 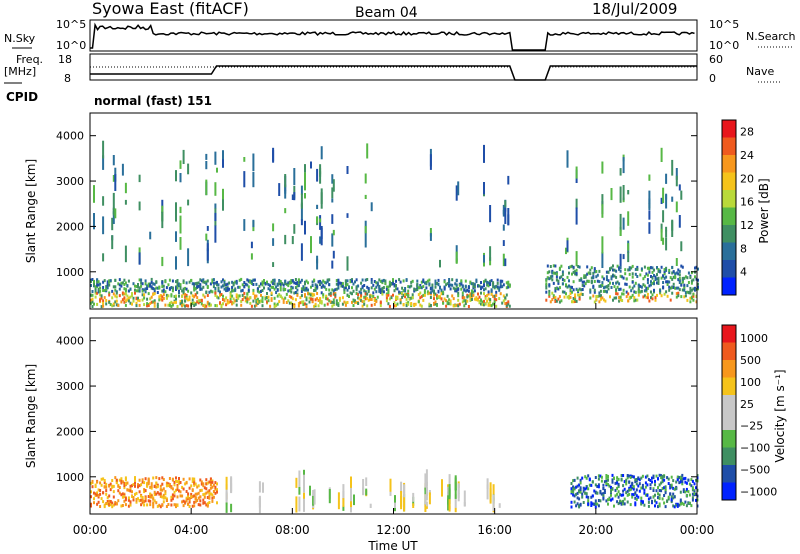 What do you see at coordinates (747, 202) in the screenshot?
I see `colorbar-tick-label: 16` at bounding box center [747, 202].